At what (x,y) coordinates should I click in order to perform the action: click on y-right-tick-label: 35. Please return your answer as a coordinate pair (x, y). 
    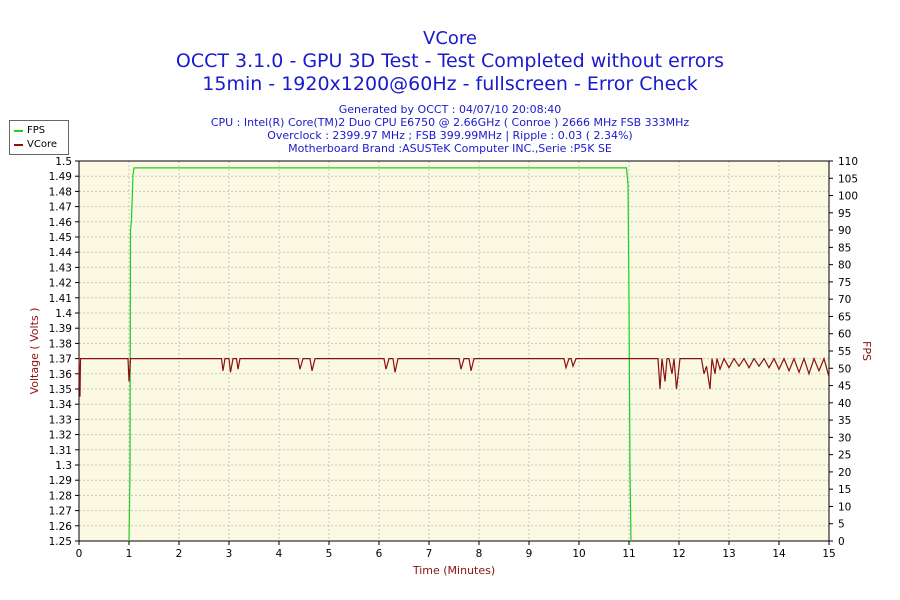
    Looking at the image, I should click on (844, 421).